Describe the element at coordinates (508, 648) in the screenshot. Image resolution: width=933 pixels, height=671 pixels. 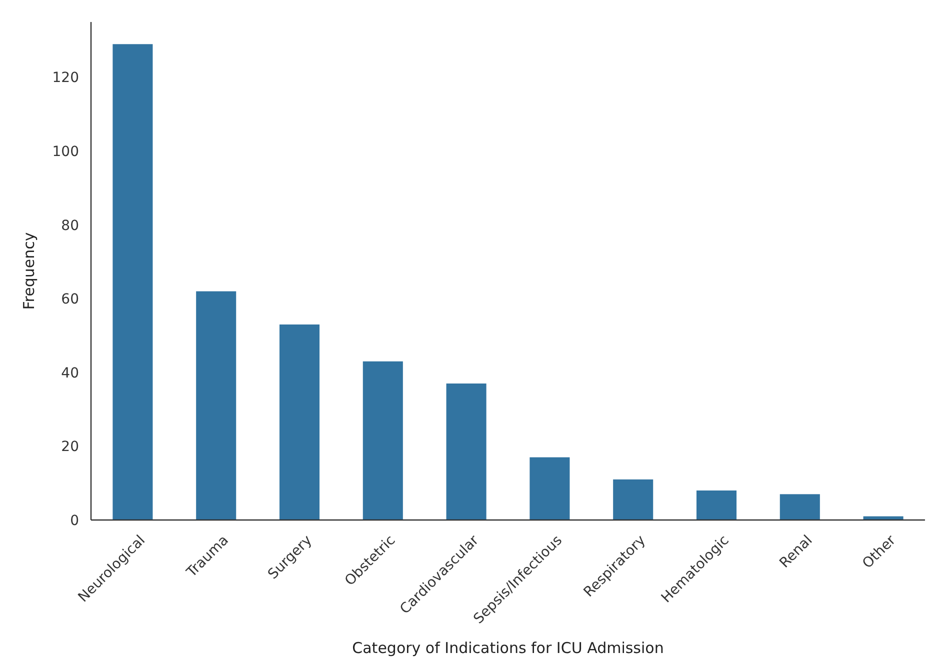
I see `x-axis-title: Category of Indications for ICU Admission` at that location.